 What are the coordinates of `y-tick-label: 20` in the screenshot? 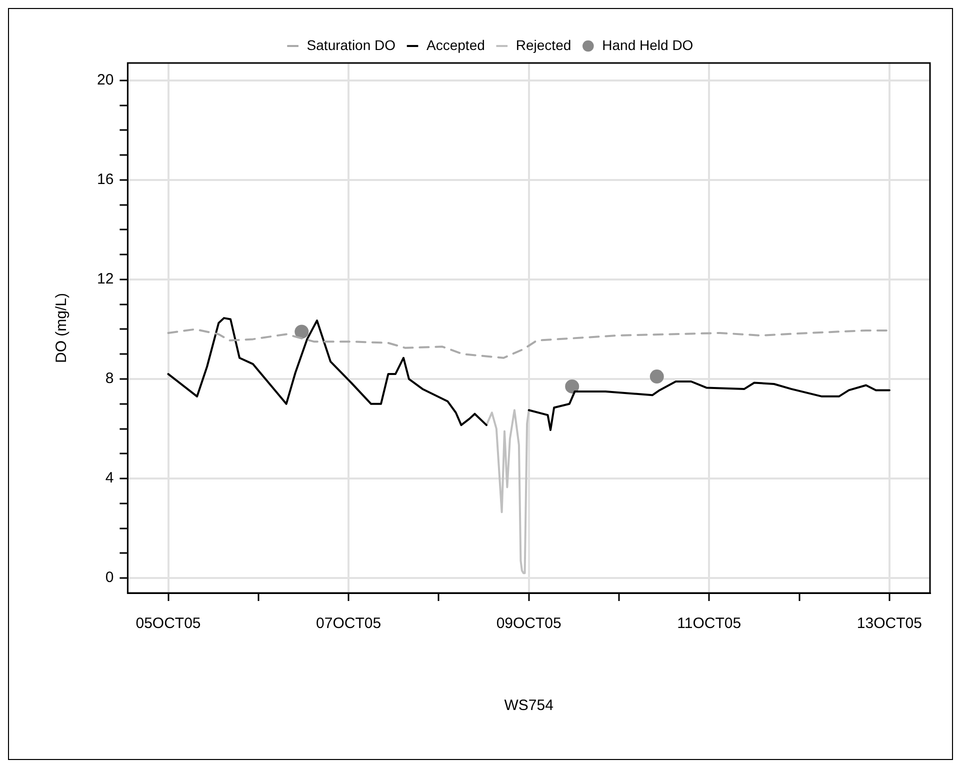 It's located at (105, 80).